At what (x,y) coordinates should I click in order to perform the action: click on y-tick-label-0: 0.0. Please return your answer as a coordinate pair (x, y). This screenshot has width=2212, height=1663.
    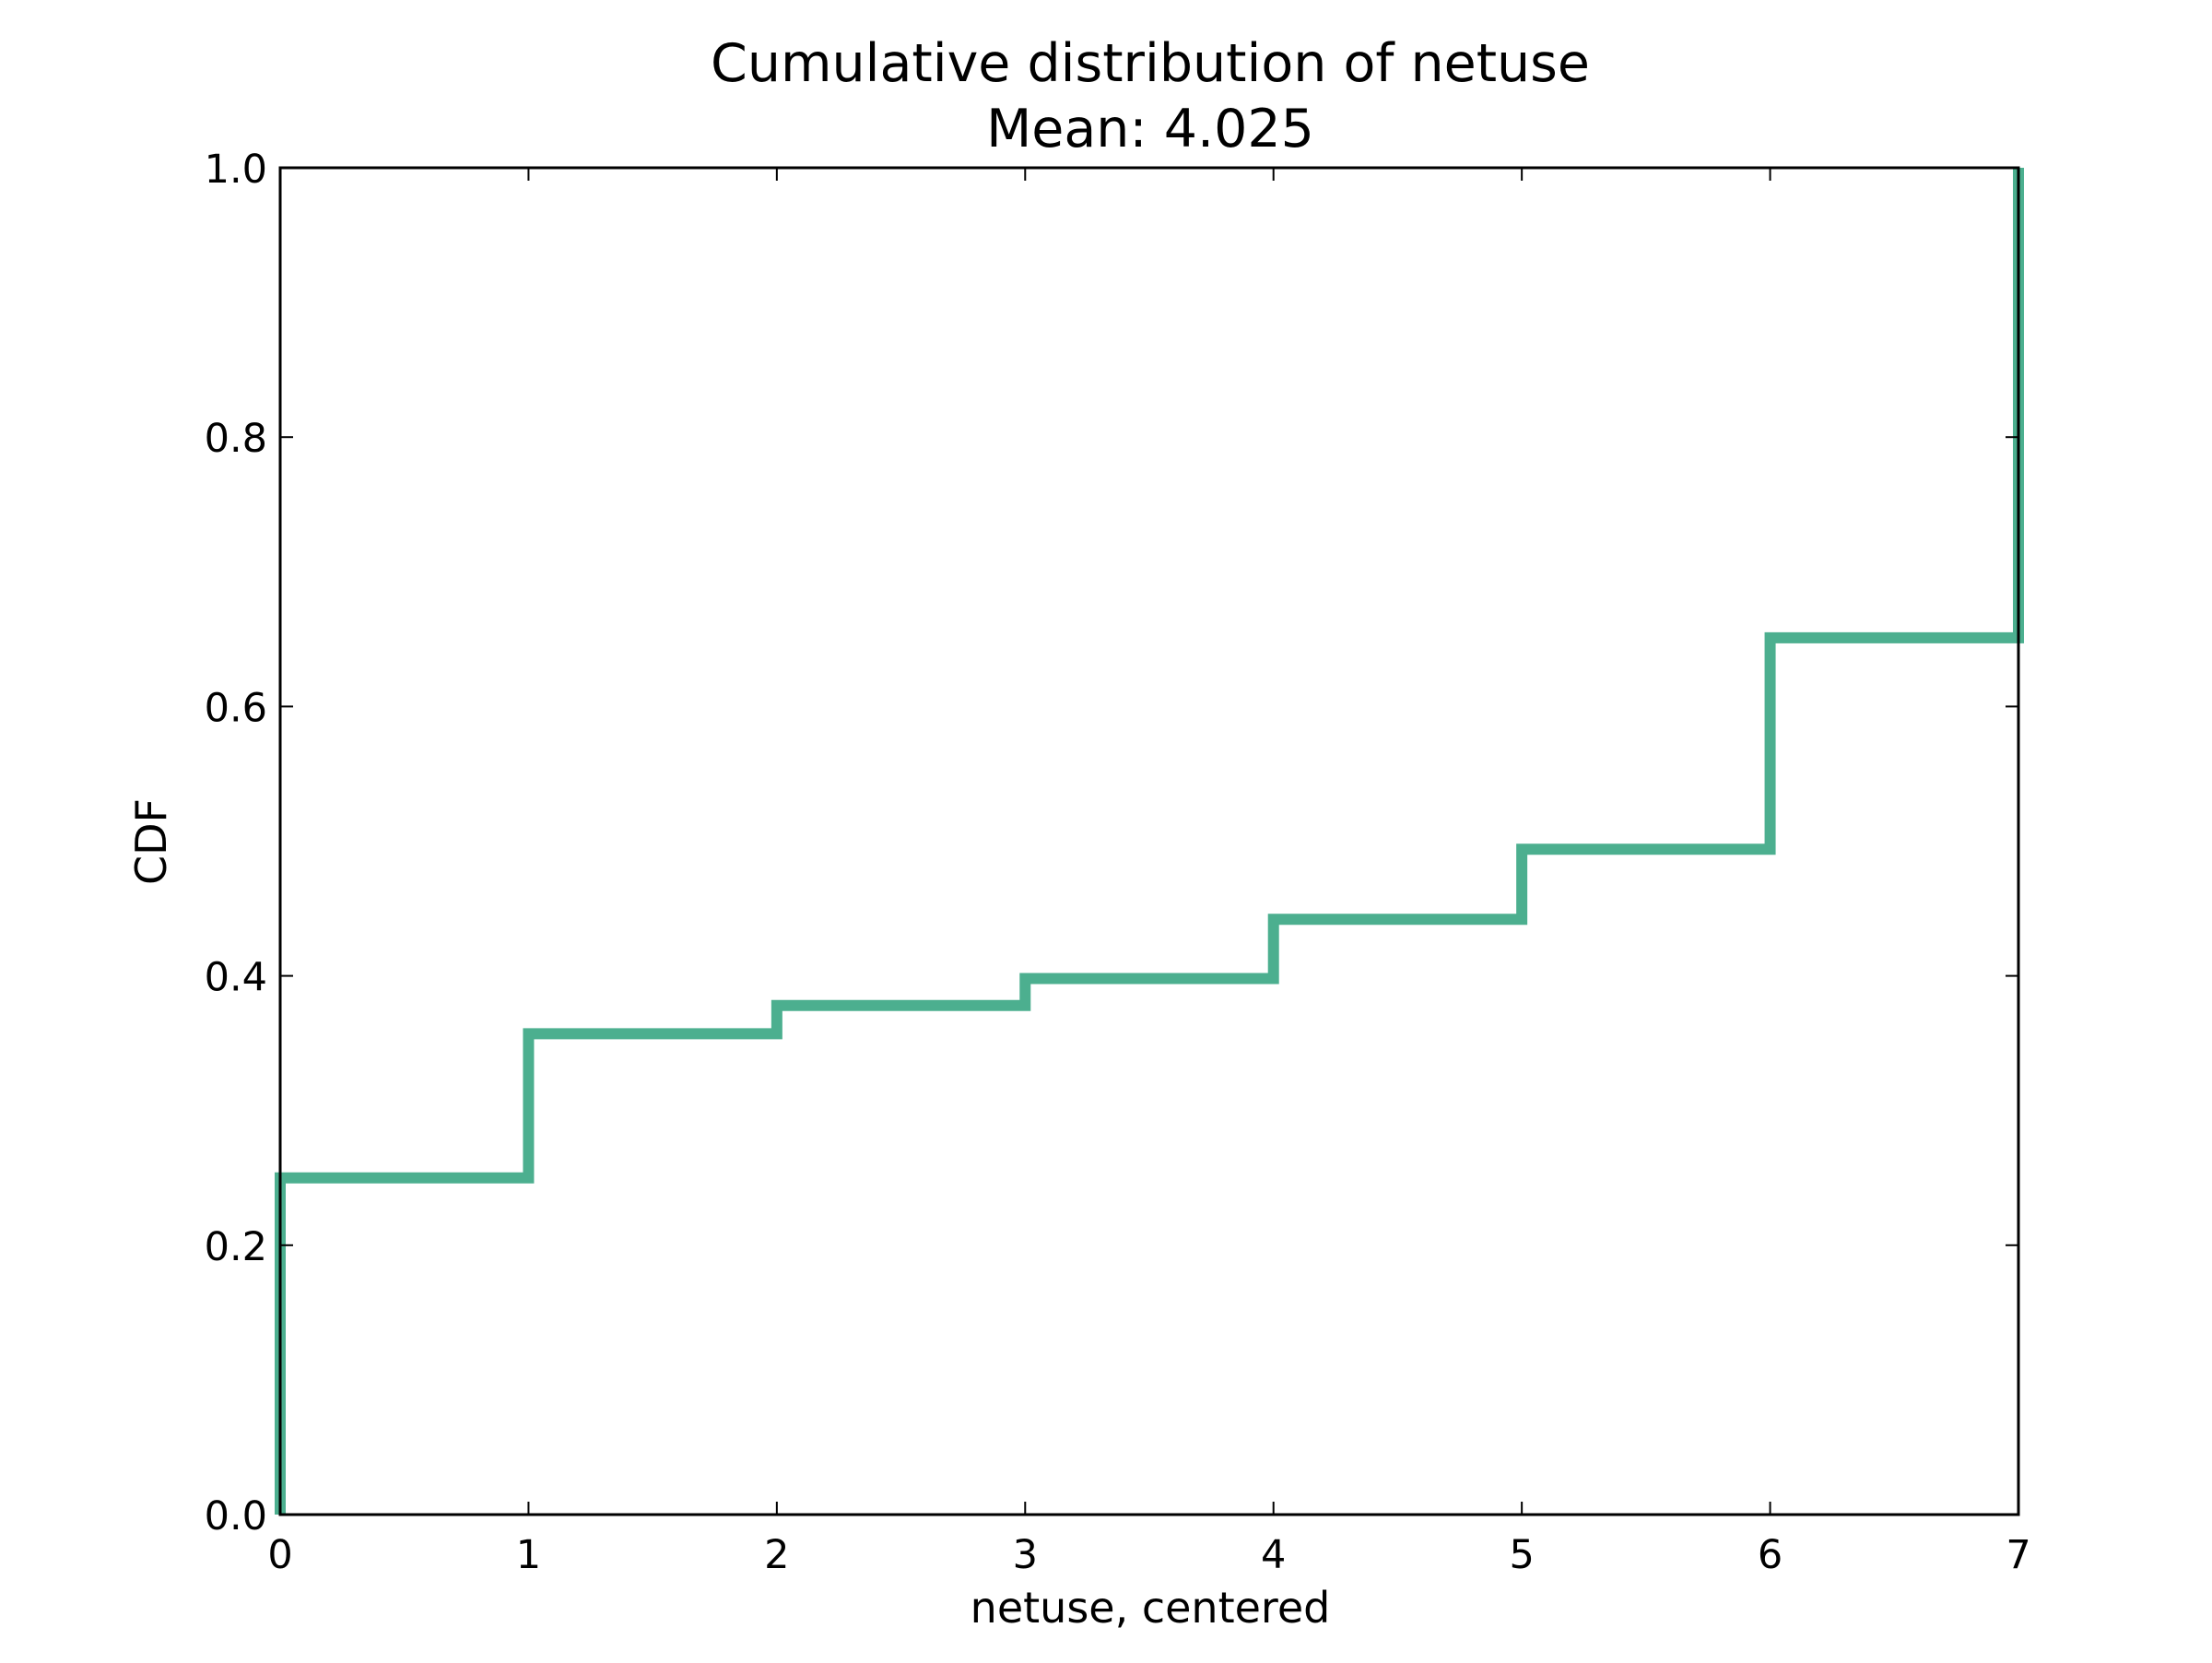
    Looking at the image, I should click on (236, 1516).